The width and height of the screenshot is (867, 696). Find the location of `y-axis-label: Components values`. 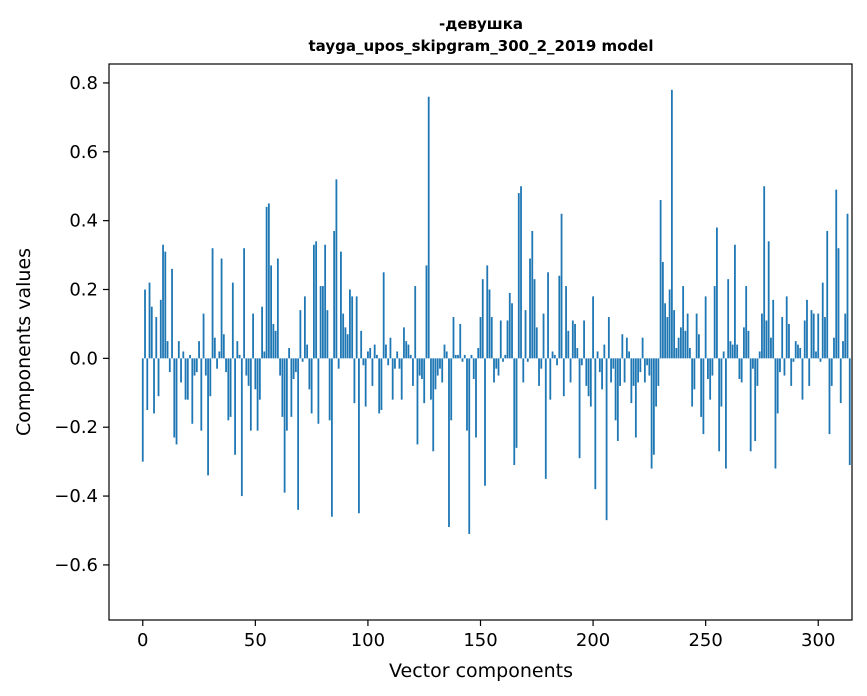

y-axis-label: Components values is located at coordinates (24, 342).